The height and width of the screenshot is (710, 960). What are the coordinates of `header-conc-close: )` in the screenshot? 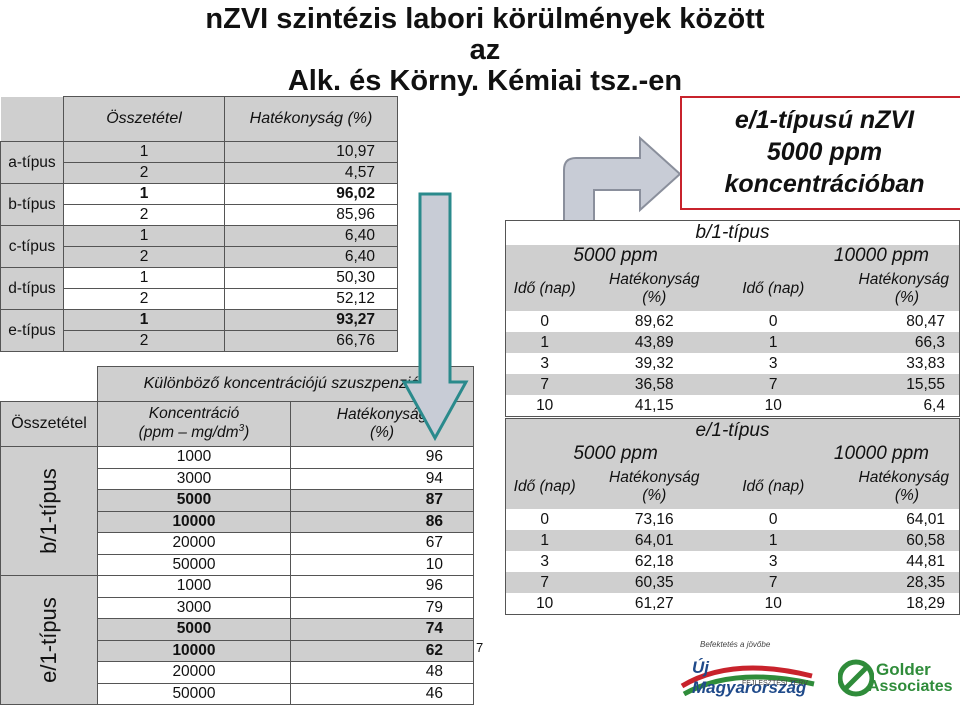 It's located at (247, 433).